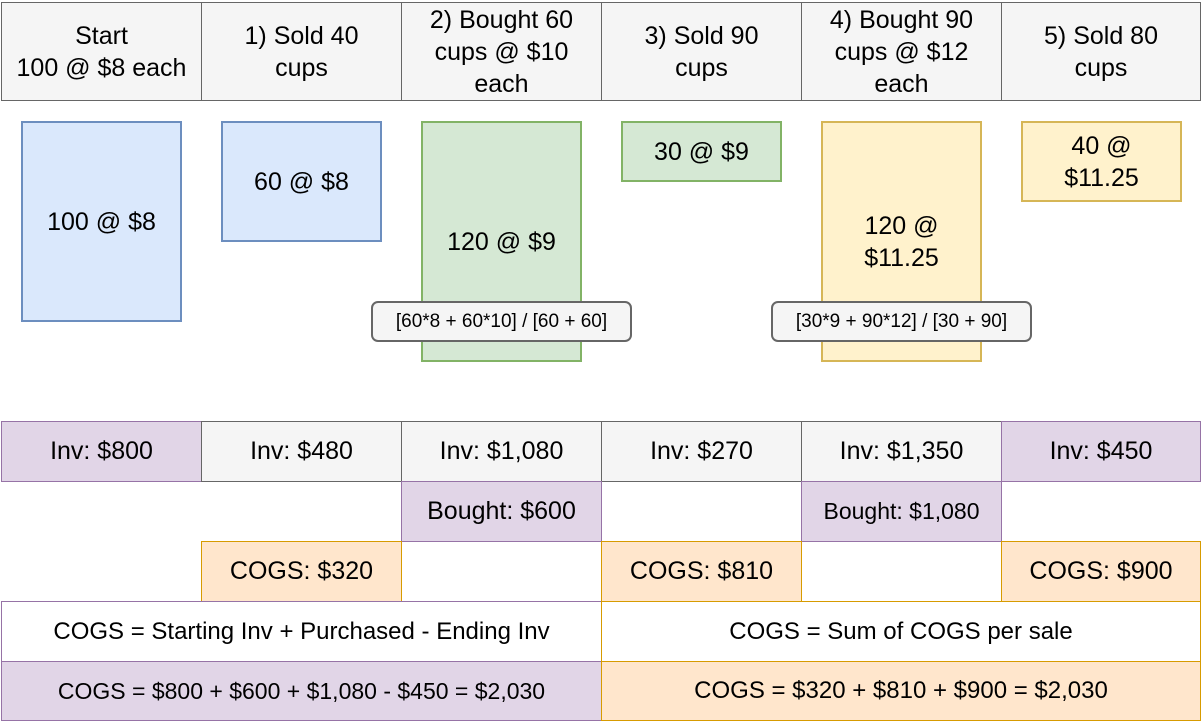  What do you see at coordinates (701, 51) in the screenshot?
I see `header-step-3: 3) Sold 90 cups` at bounding box center [701, 51].